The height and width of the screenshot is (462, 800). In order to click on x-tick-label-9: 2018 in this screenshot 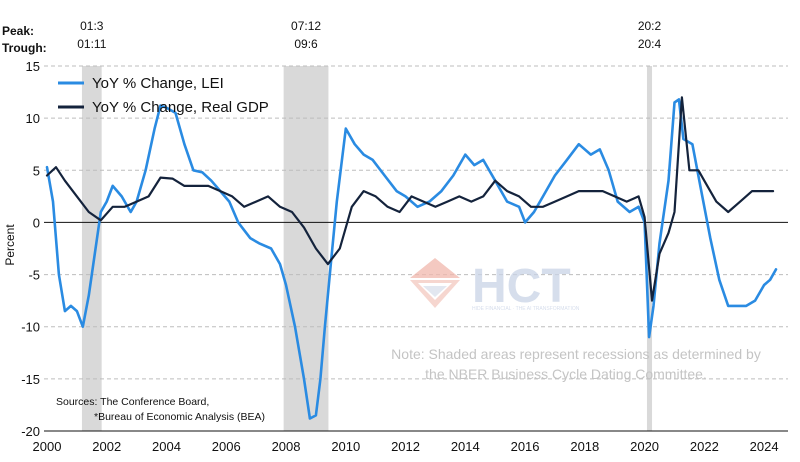, I will do `click(584, 446)`.